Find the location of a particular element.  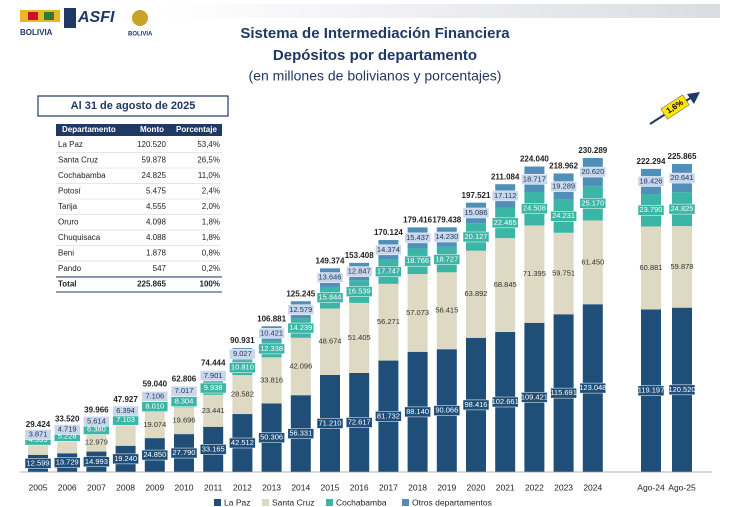

value-label: 59.751 is located at coordinates (563, 273).